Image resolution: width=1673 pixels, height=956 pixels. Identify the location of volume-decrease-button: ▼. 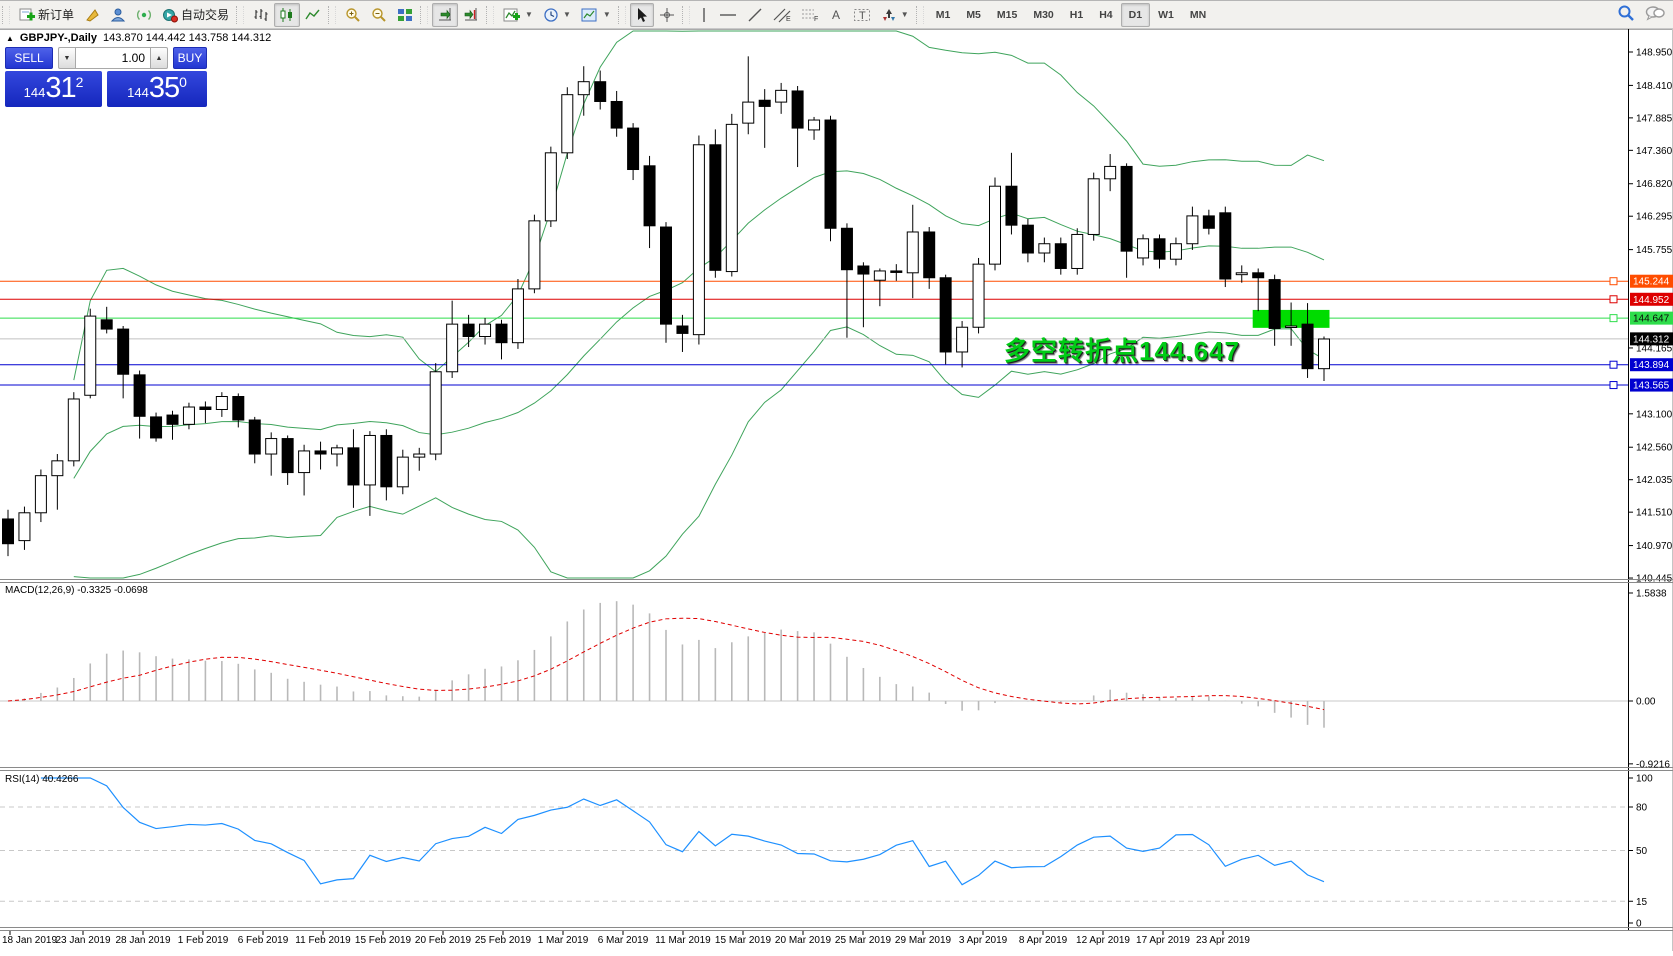
(67, 58).